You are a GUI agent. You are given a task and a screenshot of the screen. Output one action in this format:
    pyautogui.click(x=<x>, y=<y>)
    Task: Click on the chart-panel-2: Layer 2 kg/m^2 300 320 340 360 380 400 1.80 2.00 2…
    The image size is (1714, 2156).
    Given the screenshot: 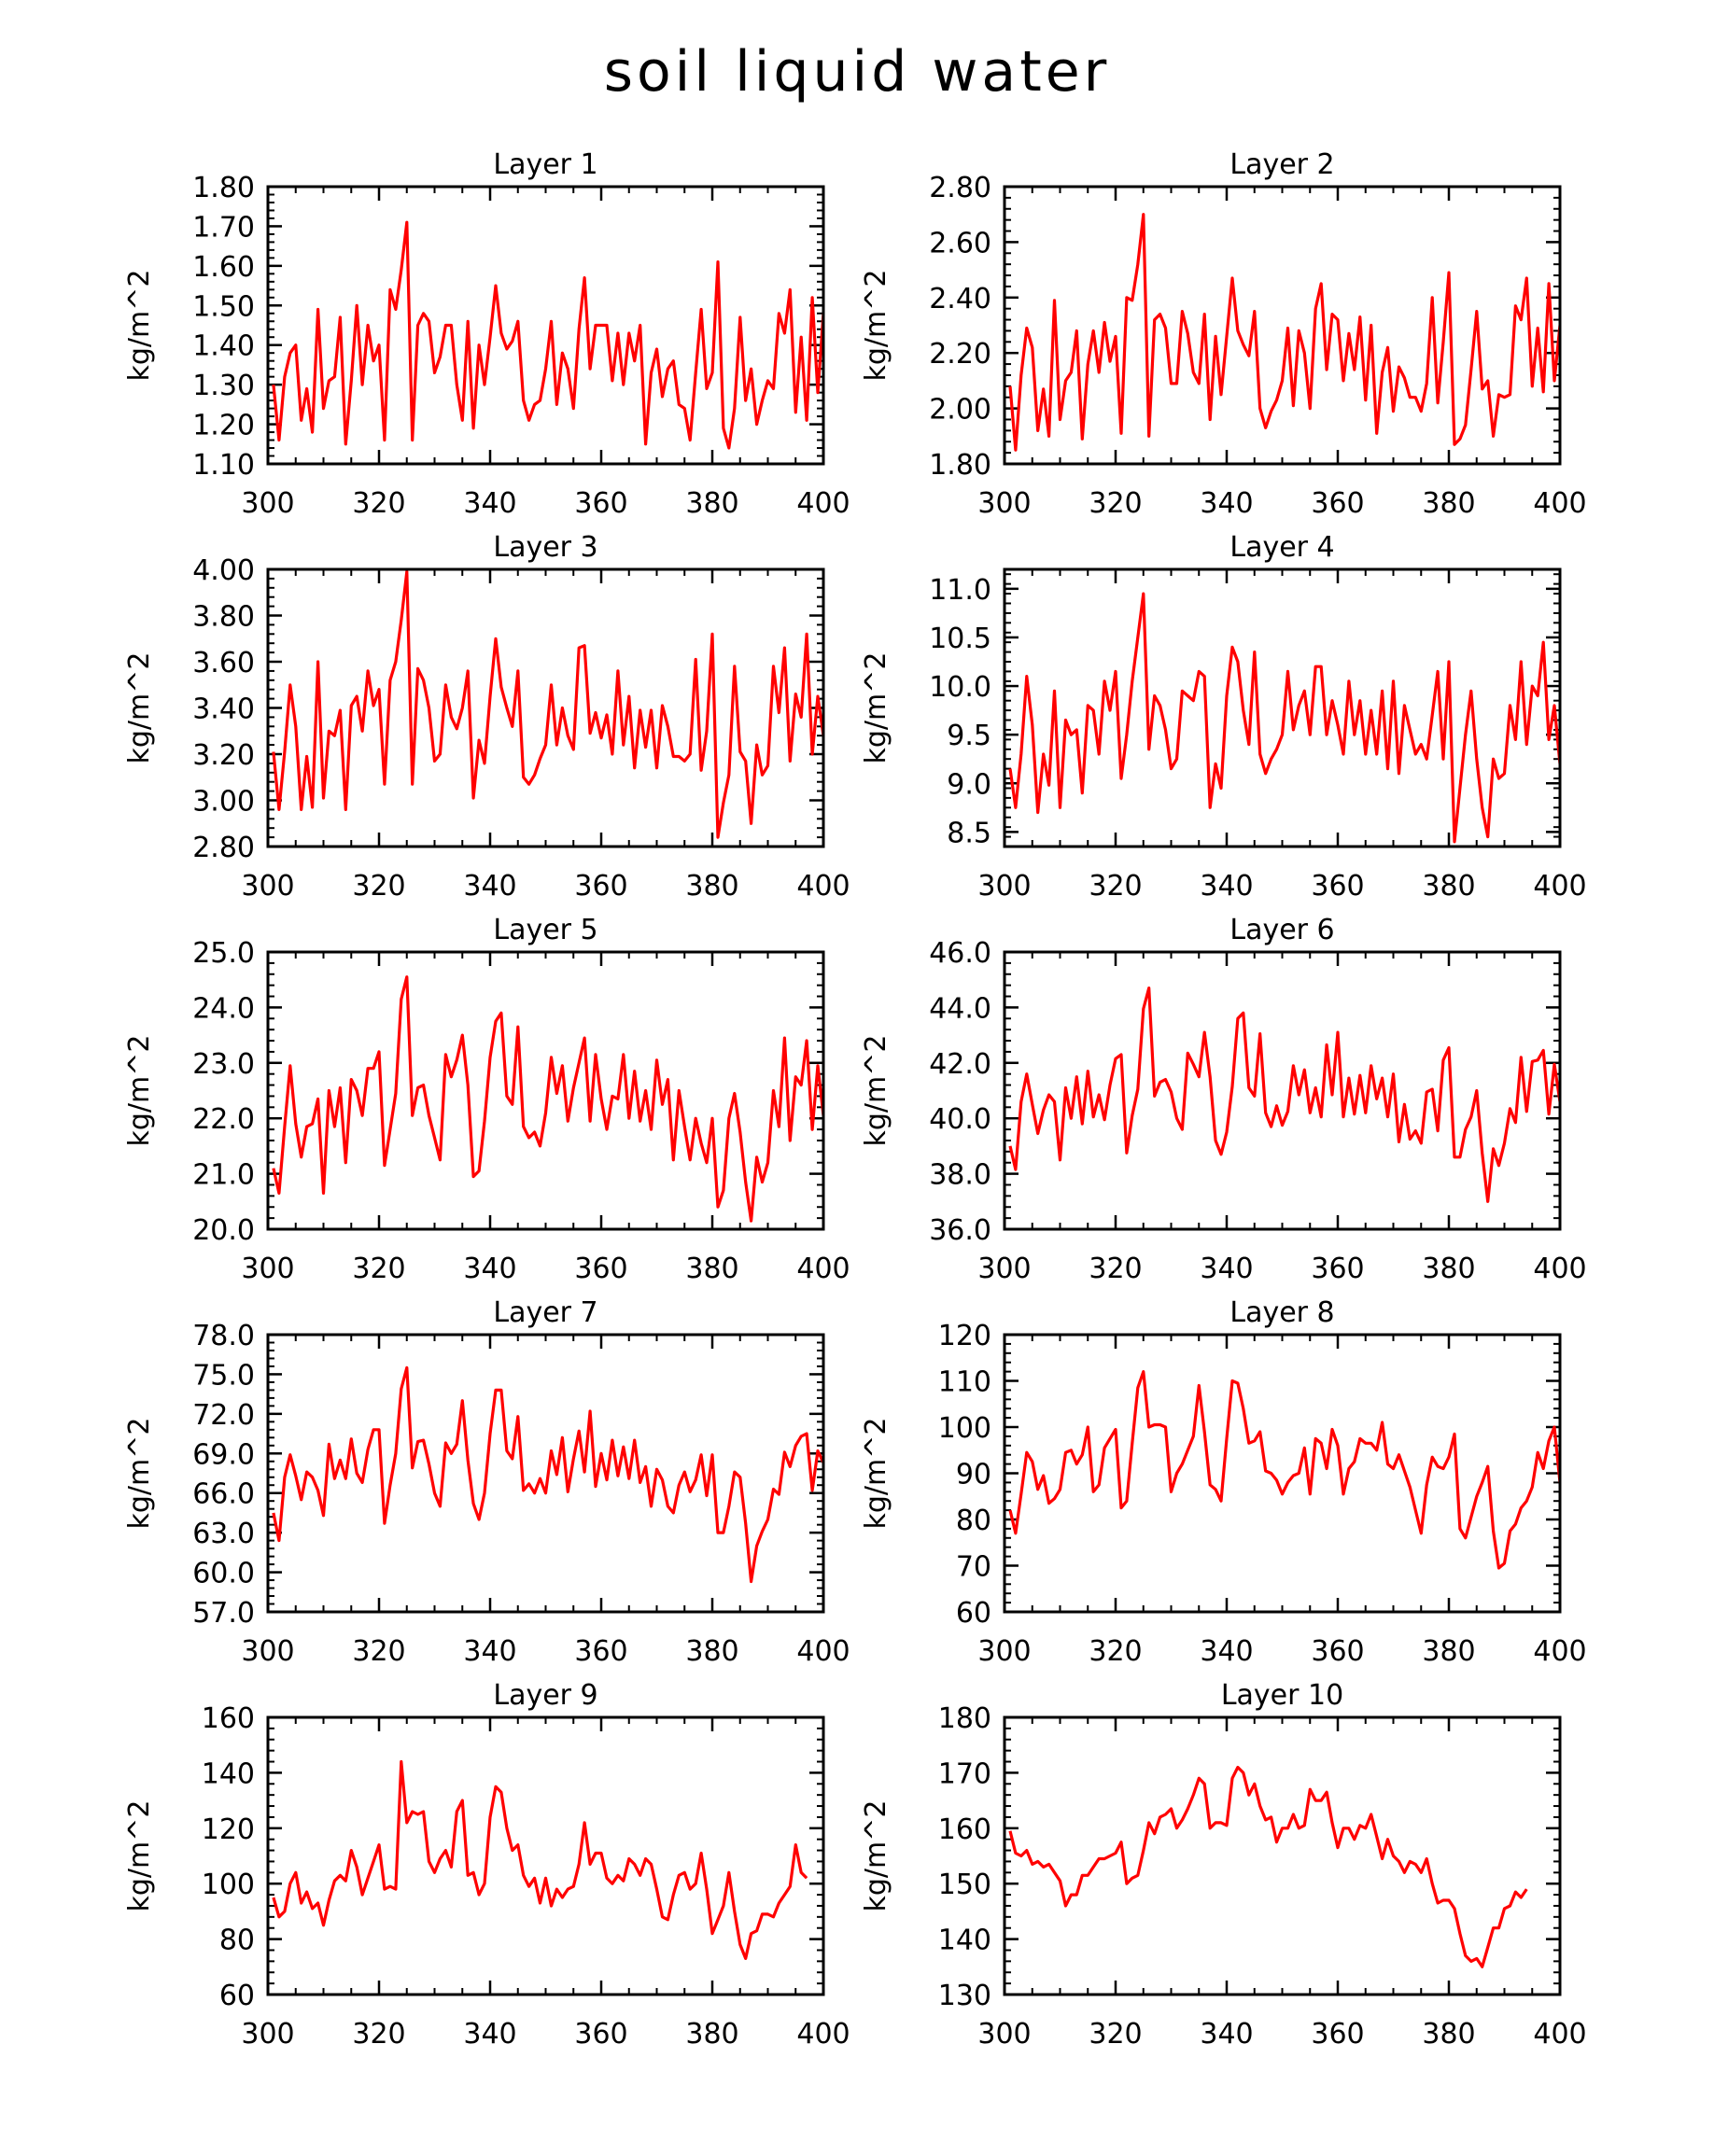 What is the action you would take?
    pyautogui.click(x=1224, y=334)
    